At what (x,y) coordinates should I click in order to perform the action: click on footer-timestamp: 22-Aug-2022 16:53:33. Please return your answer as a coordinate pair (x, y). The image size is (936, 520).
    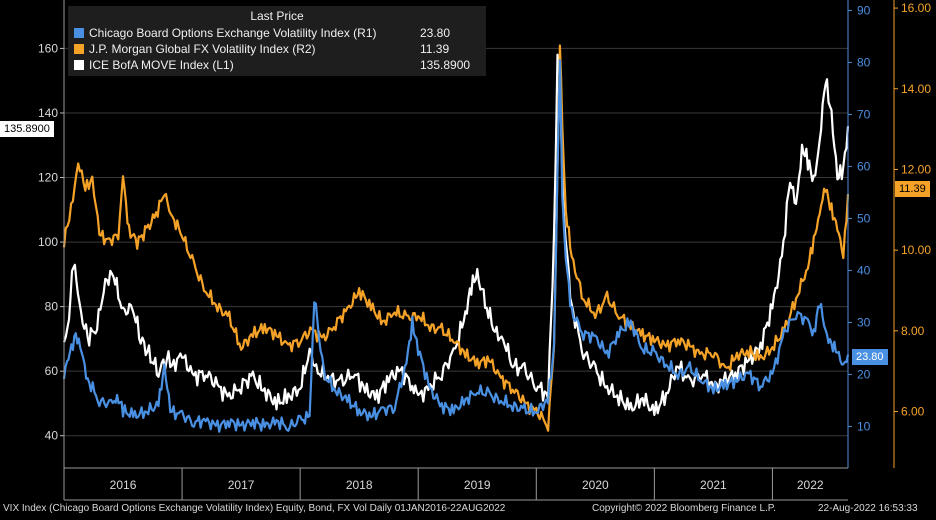
    Looking at the image, I should click on (868, 508).